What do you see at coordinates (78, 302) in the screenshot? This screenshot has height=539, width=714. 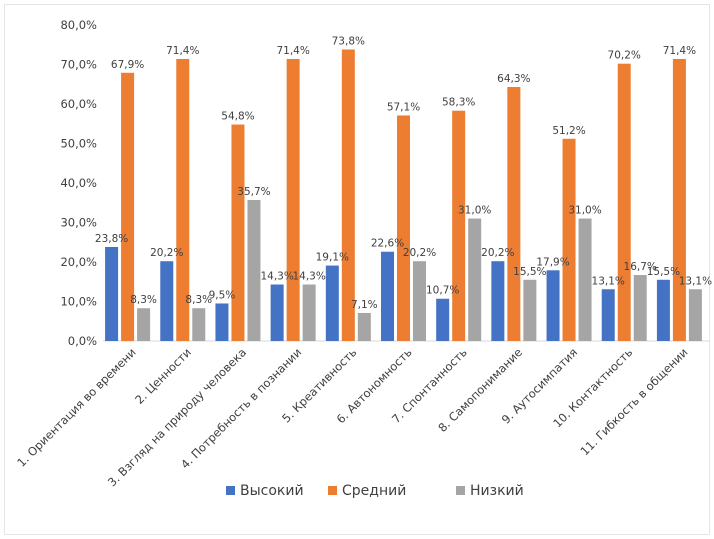 I see `y-tick-label: 10,0%` at bounding box center [78, 302].